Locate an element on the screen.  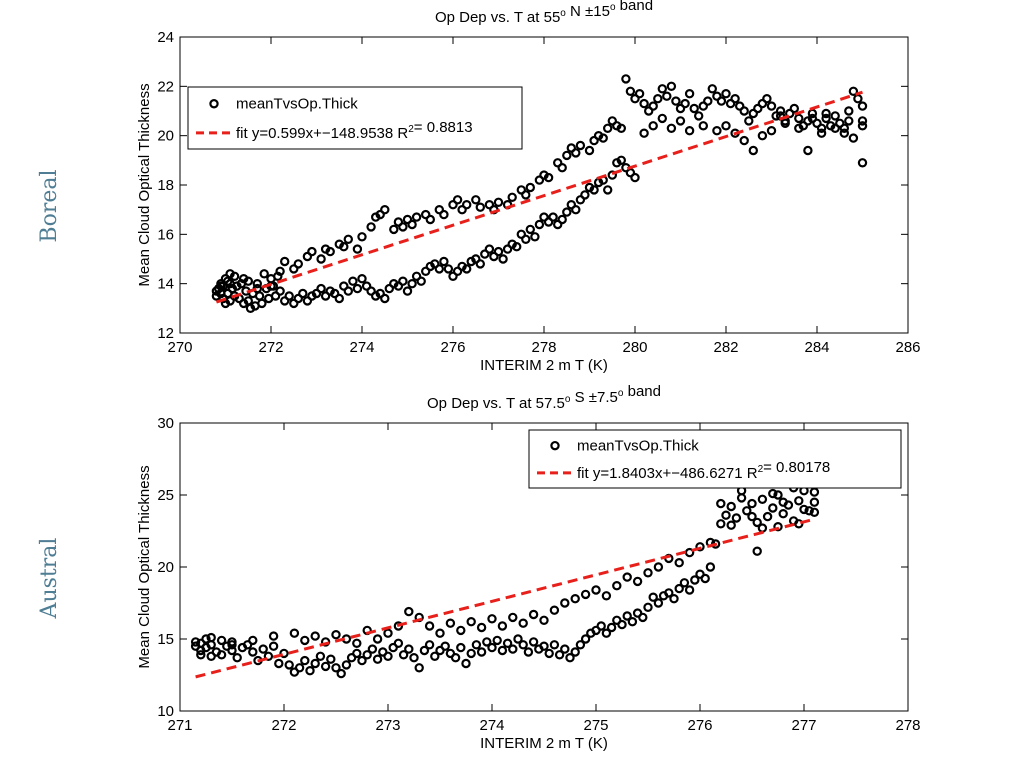
y-tick-label: 15 is located at coordinates (165, 639).